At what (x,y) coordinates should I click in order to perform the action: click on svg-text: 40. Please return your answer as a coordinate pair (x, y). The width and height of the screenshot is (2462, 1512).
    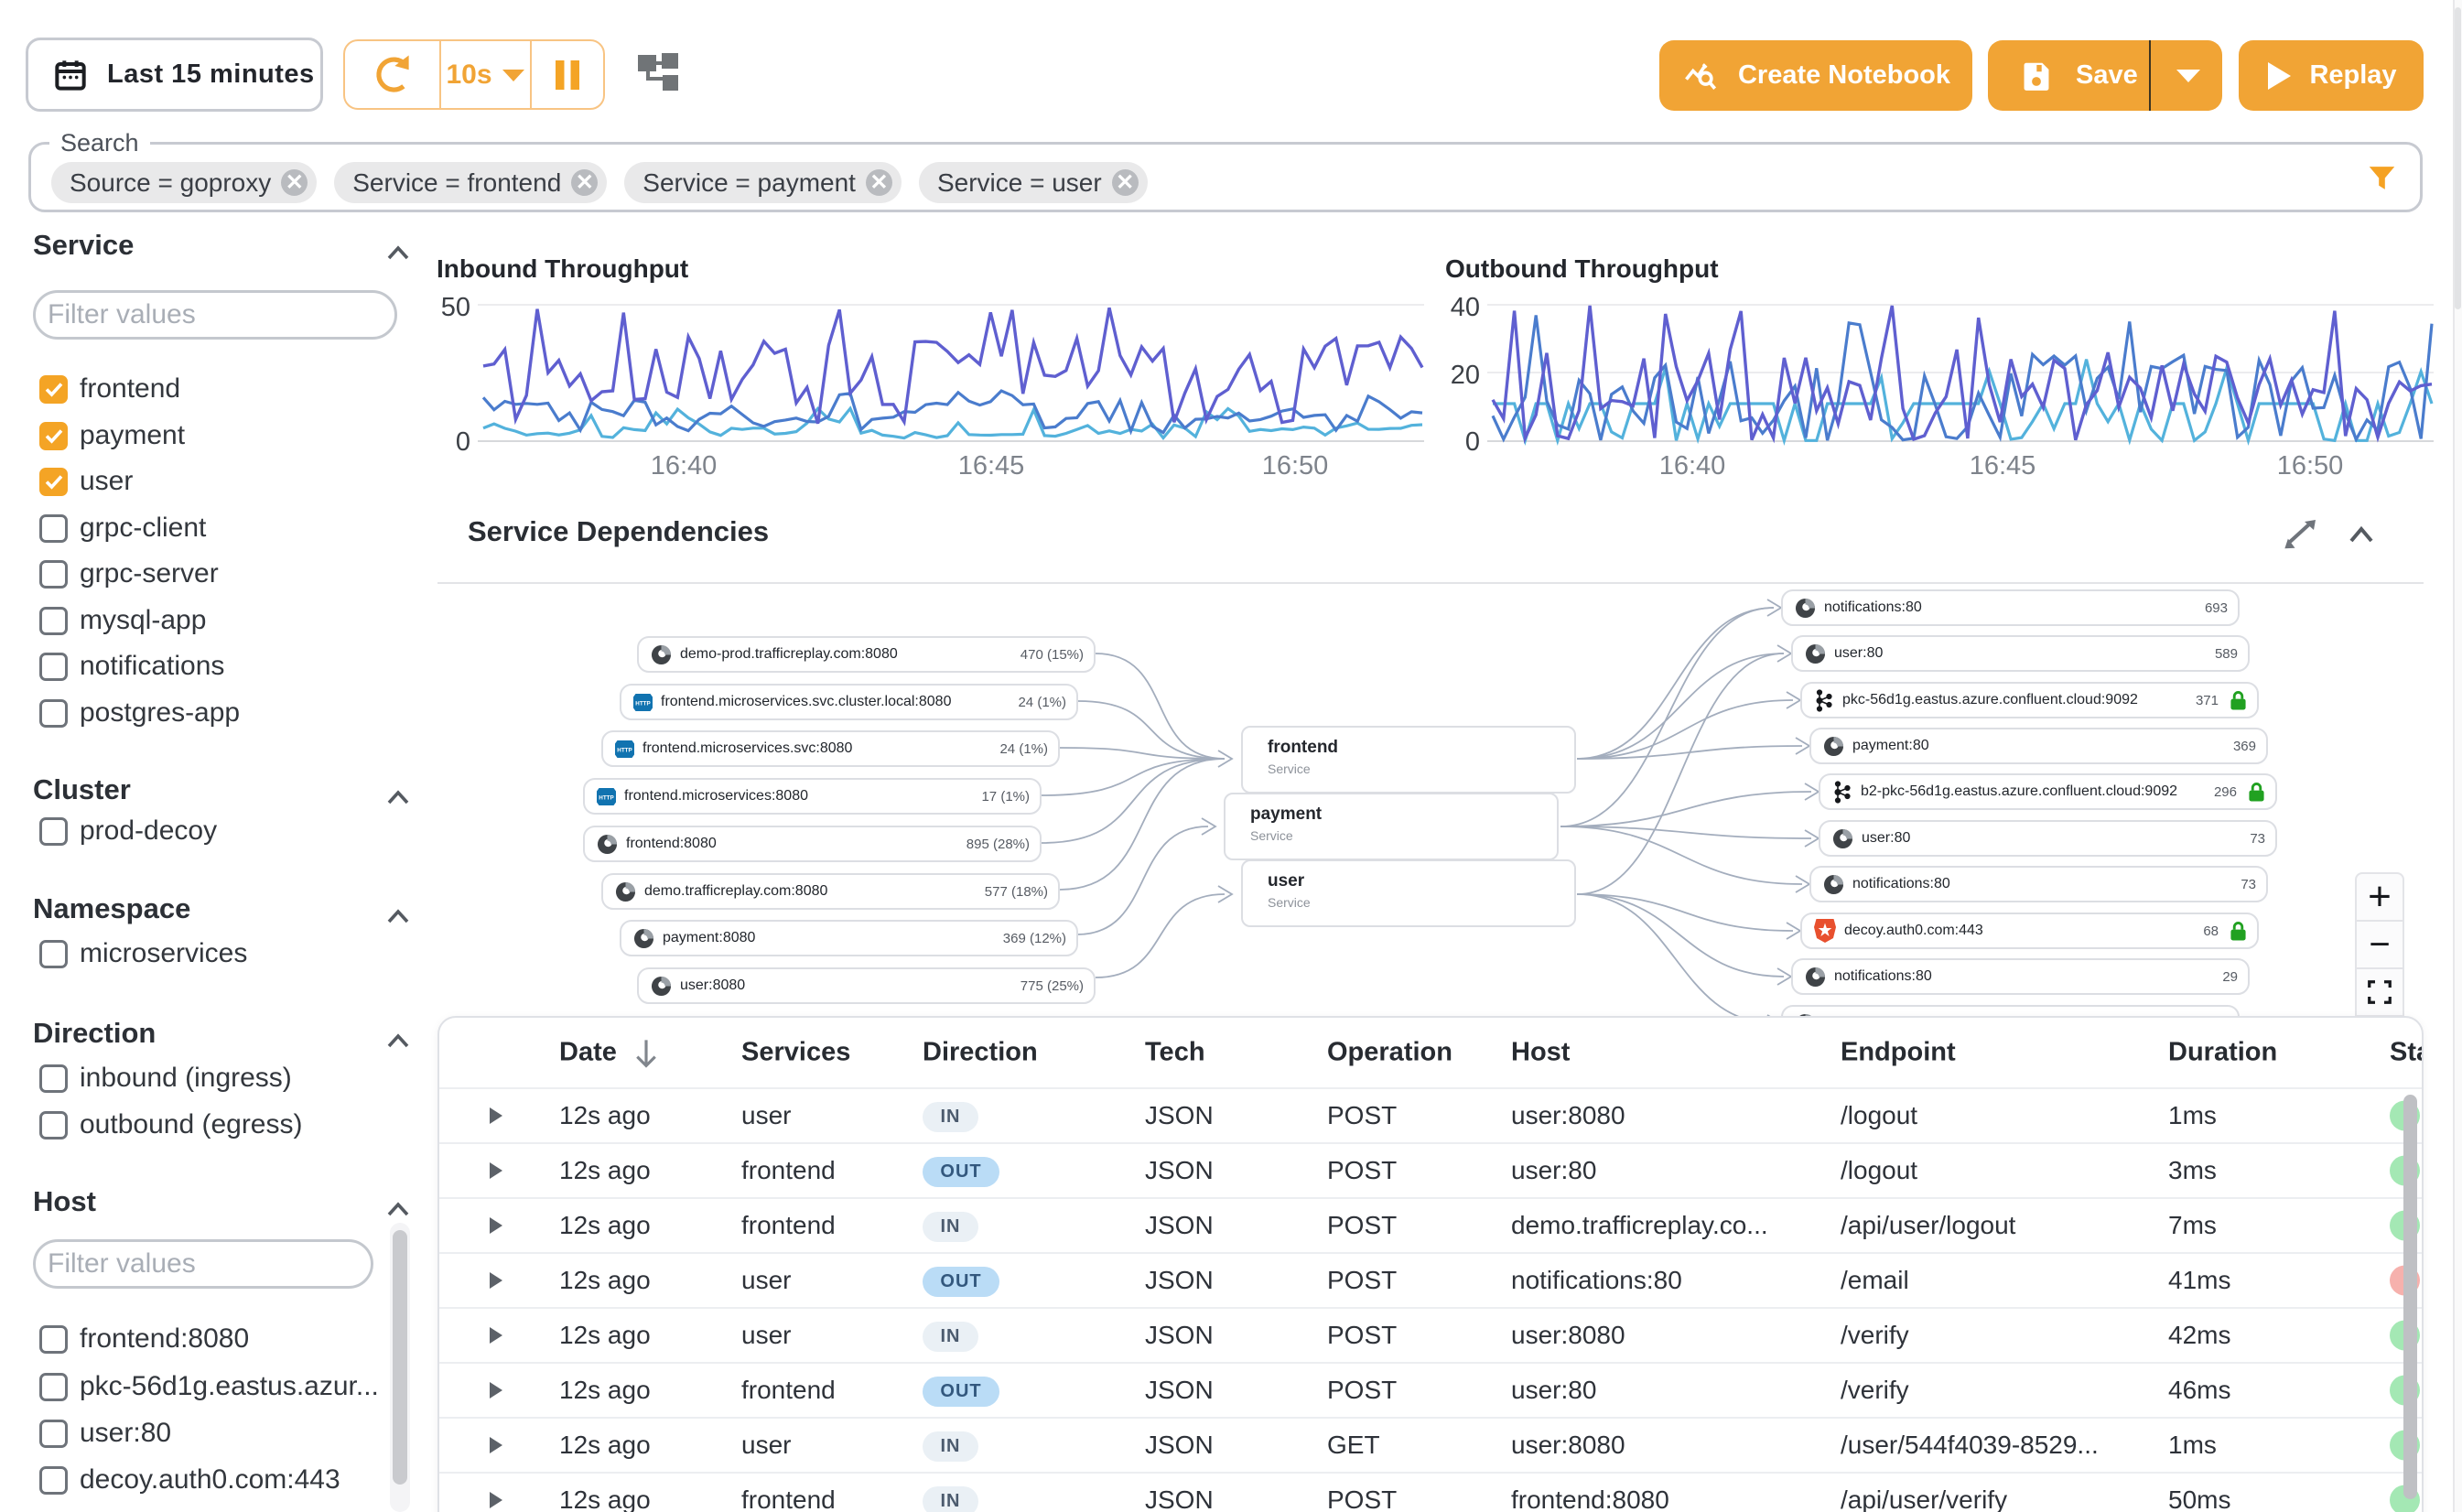
    Looking at the image, I should click on (1465, 307).